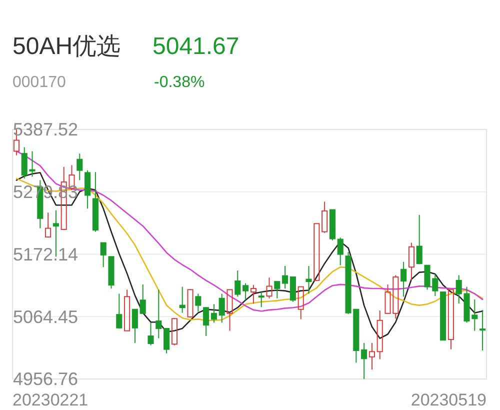  Describe the element at coordinates (66, 46) in the screenshot. I see `title: 50AH优选` at that location.